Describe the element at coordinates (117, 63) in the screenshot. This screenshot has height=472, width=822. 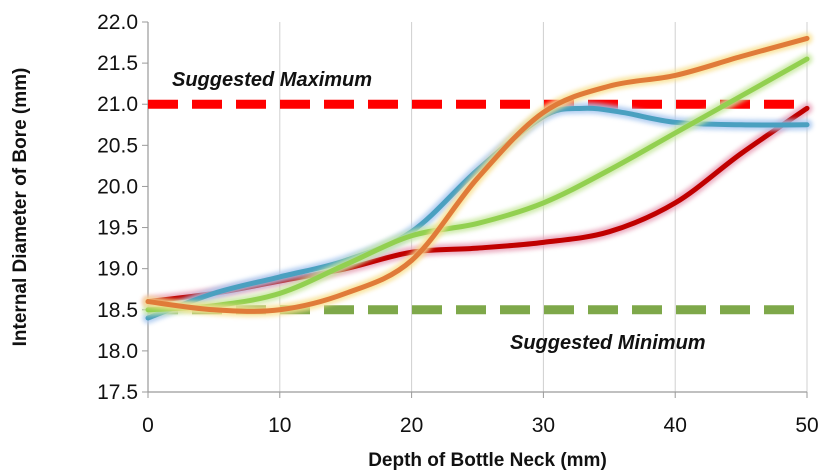
I see `y-tick-label-21.5: 21.5` at that location.